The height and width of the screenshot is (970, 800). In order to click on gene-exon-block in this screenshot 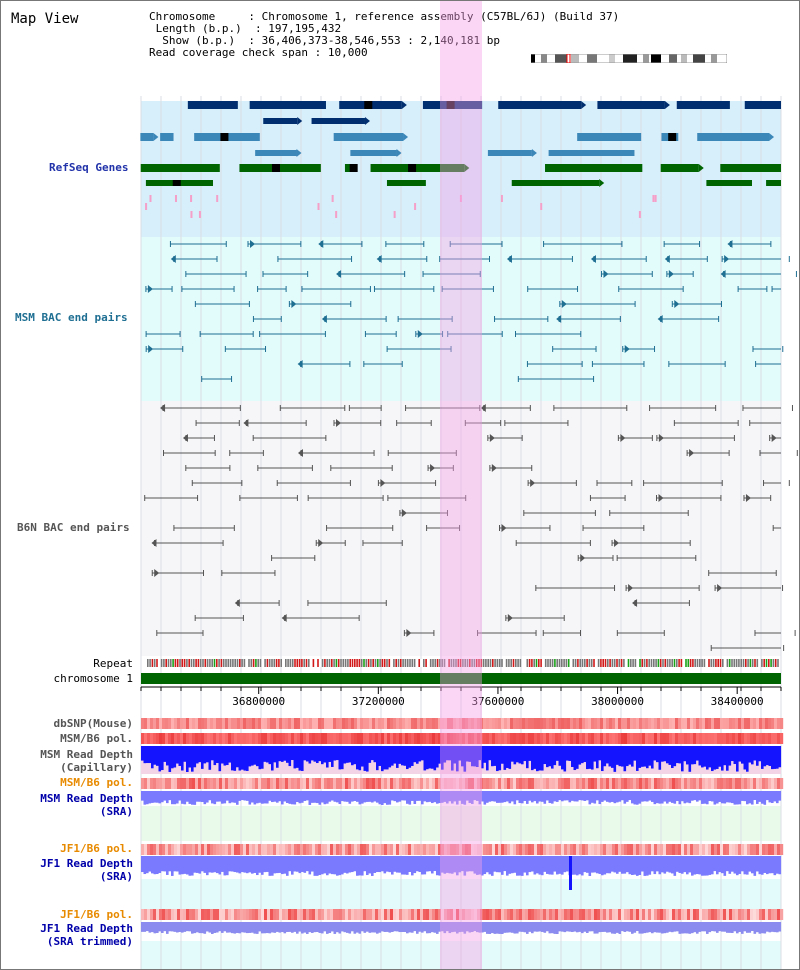, I will do `click(672, 137)`.